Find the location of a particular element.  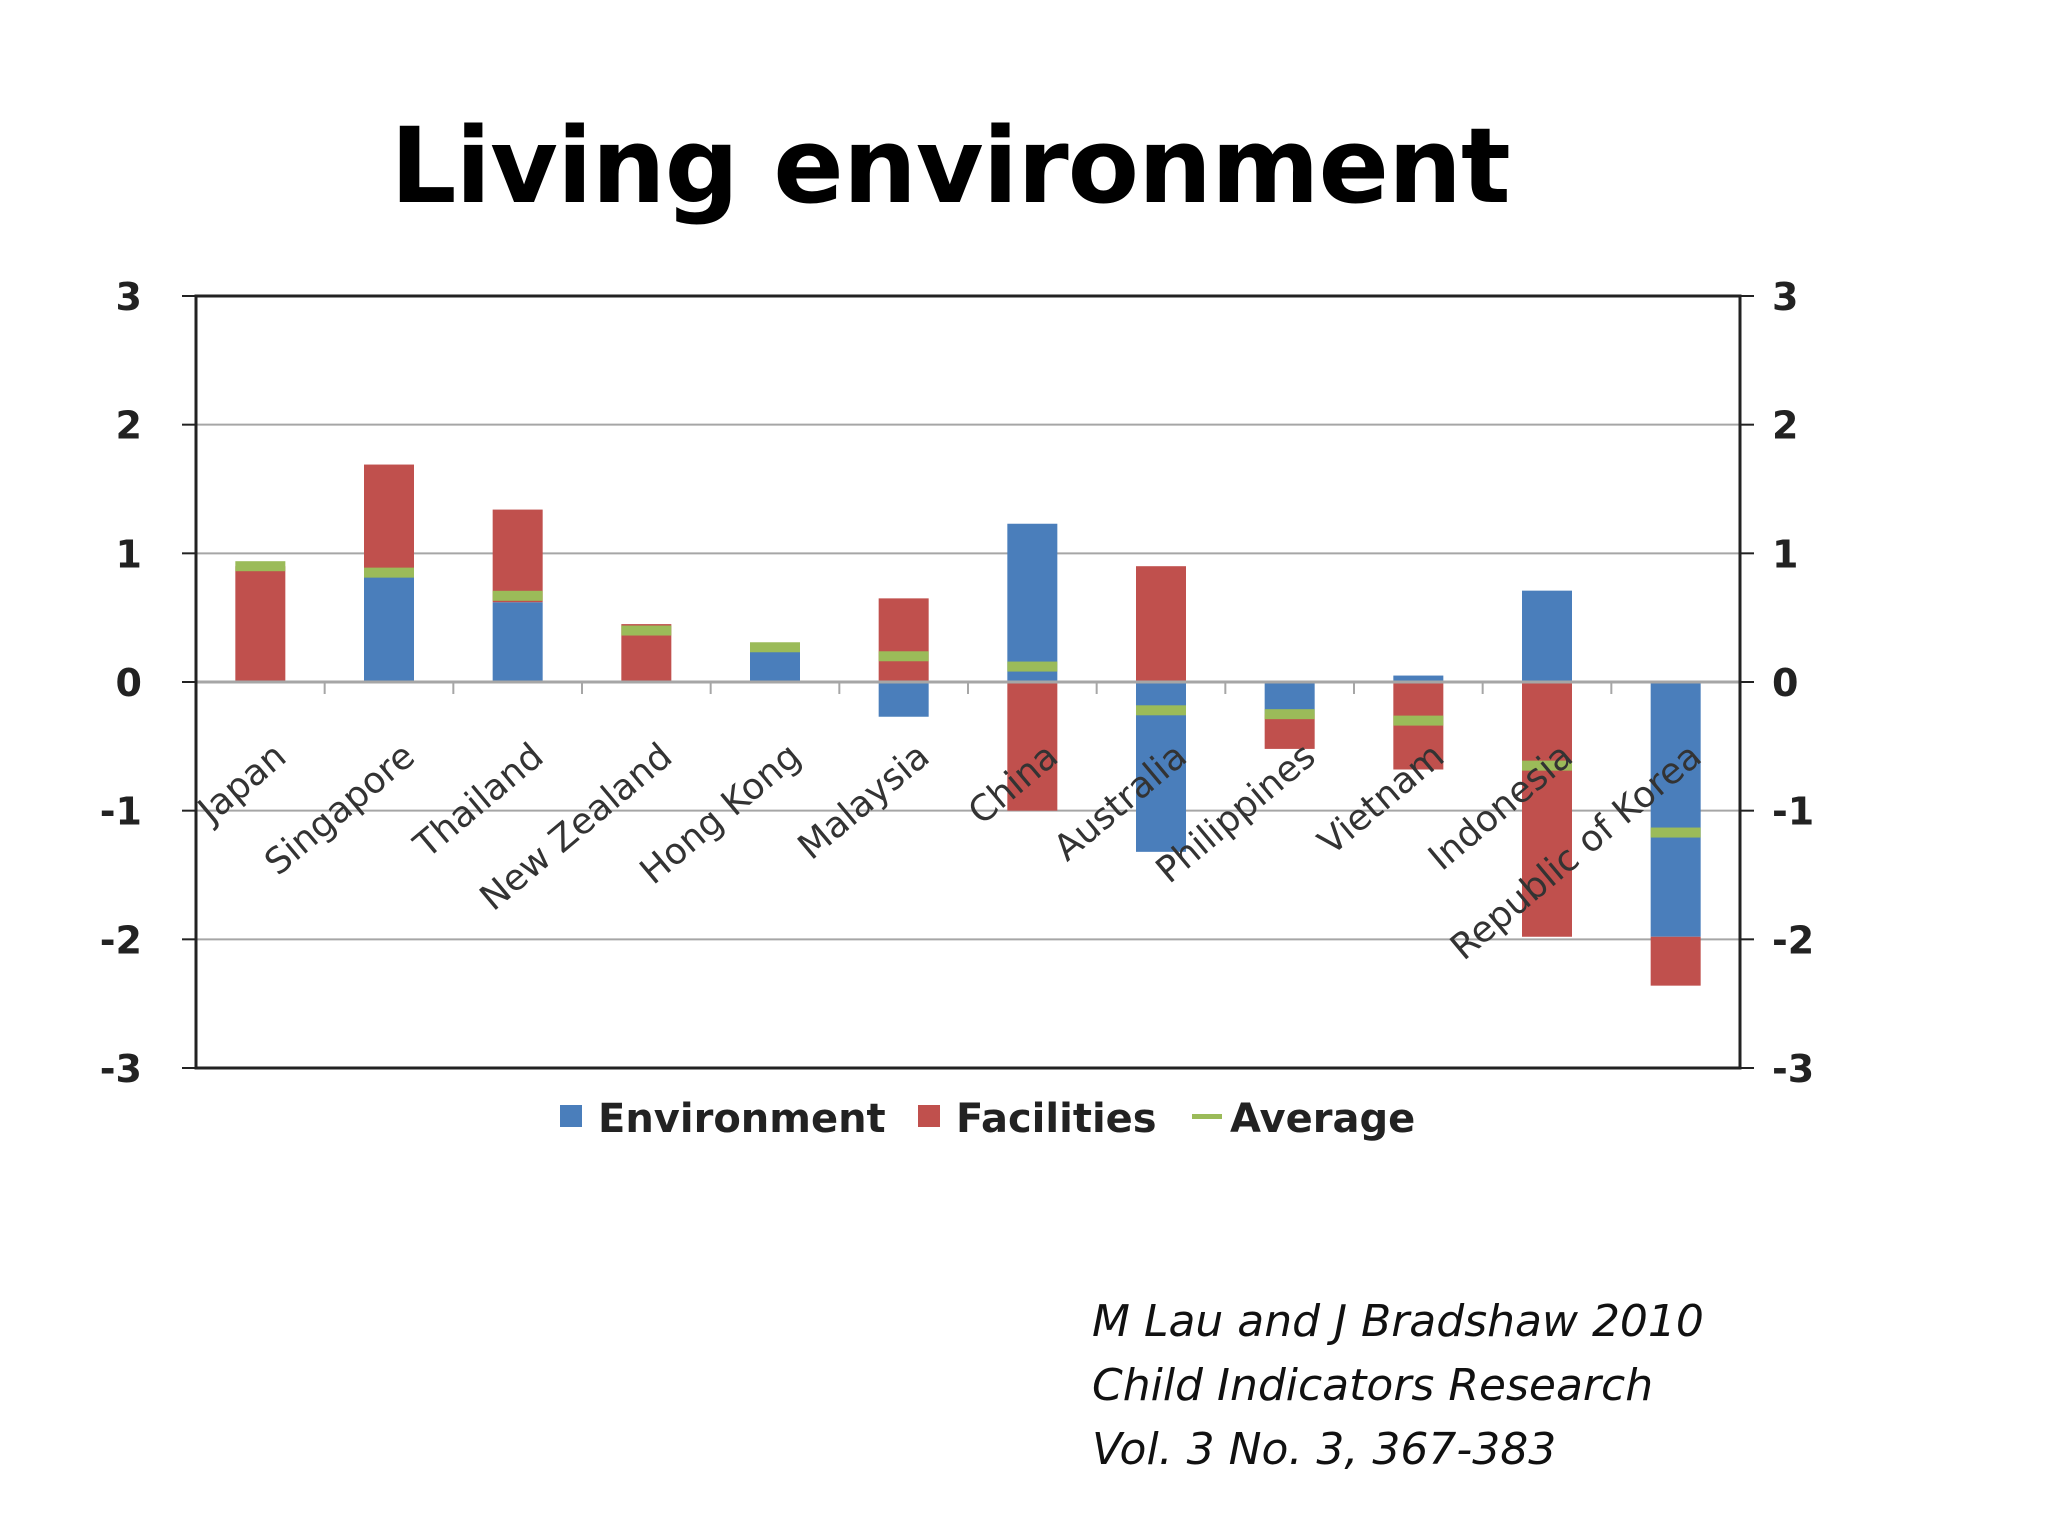

y-tick-label-left: -2 is located at coordinates (121, 940).